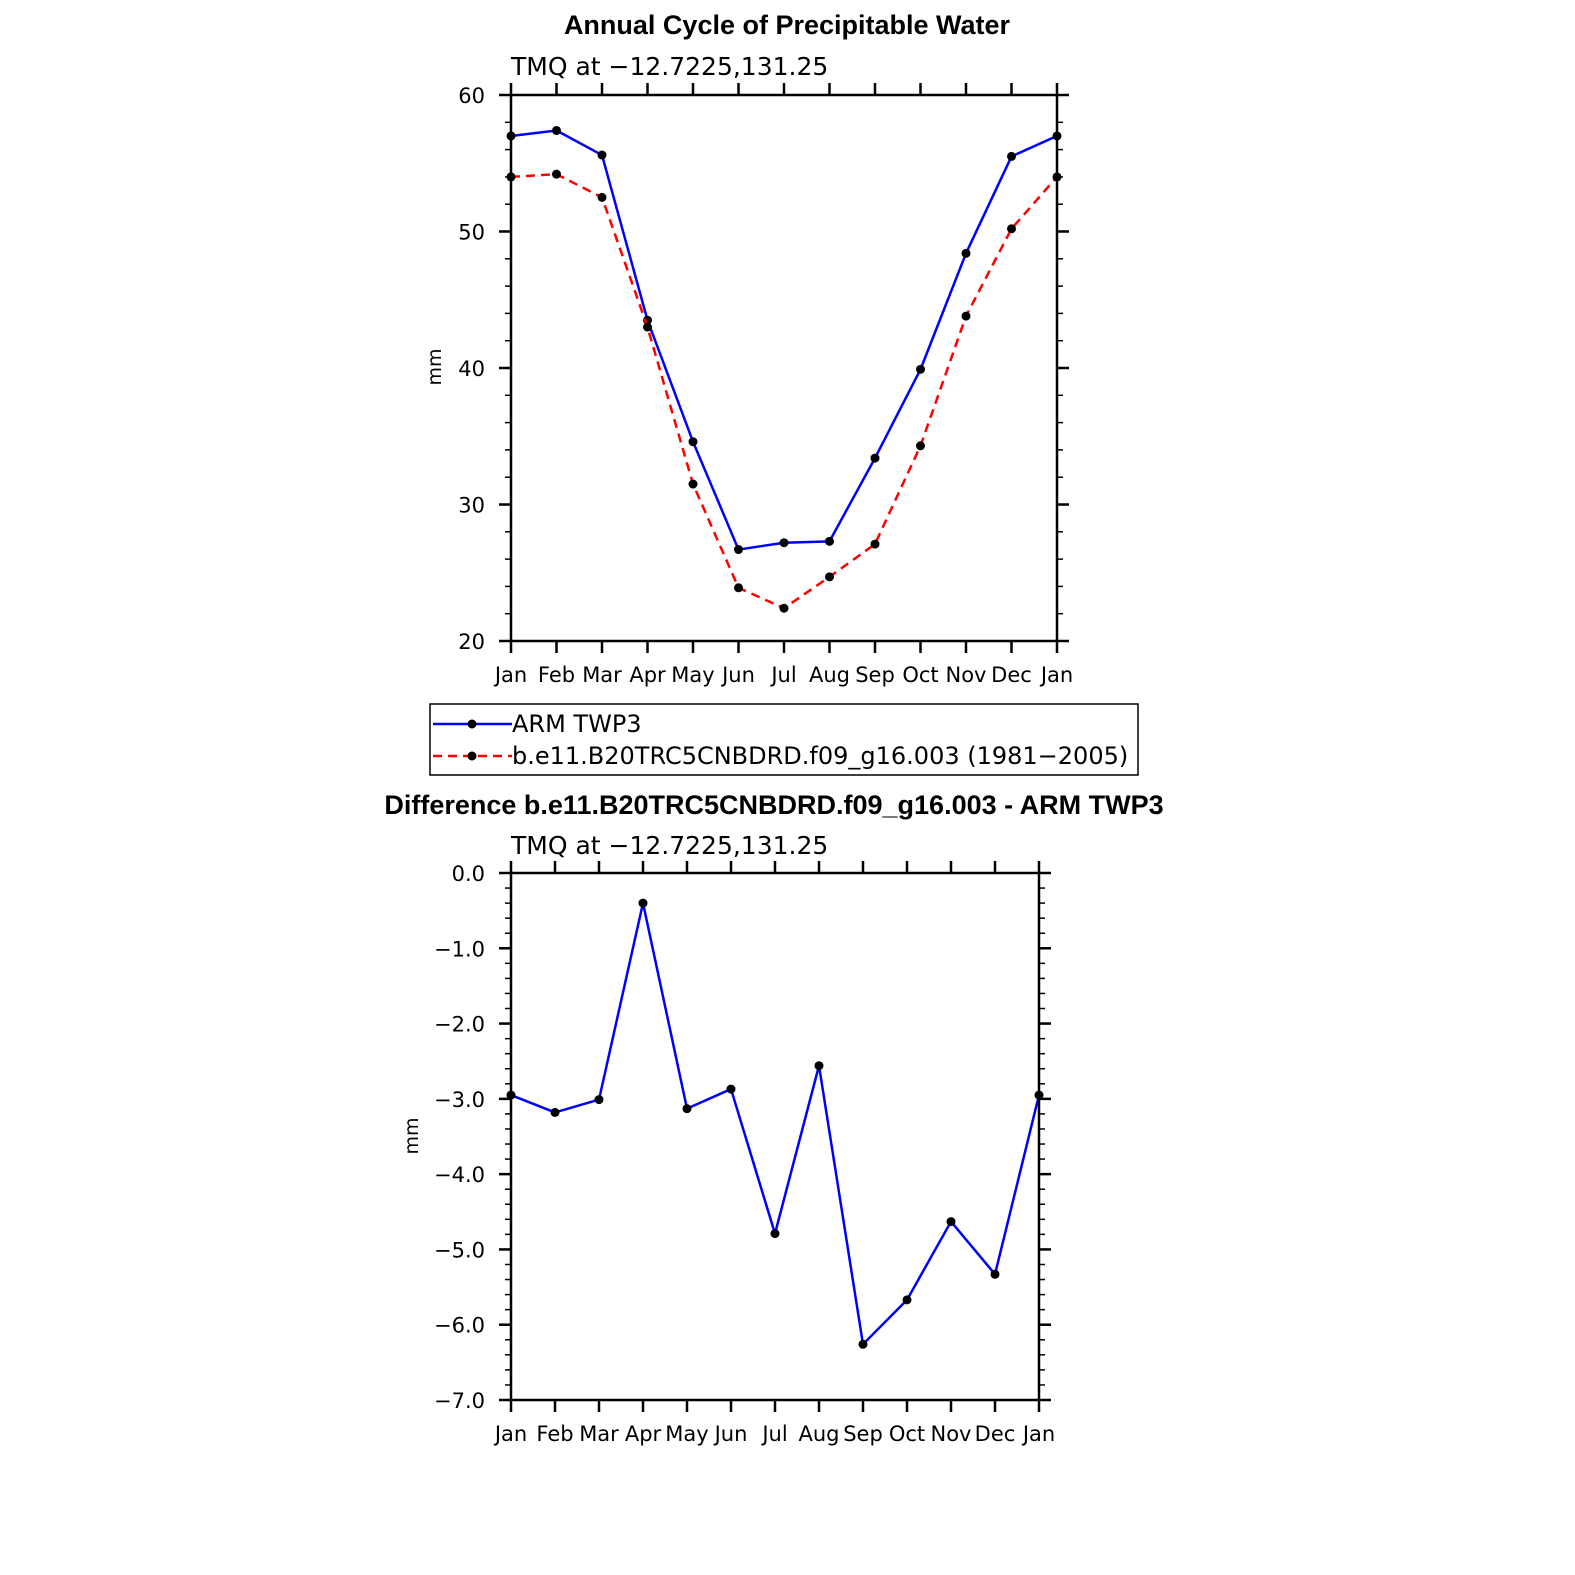 The width and height of the screenshot is (1575, 1575). I want to click on panel2-ylabel: mm, so click(412, 1135).